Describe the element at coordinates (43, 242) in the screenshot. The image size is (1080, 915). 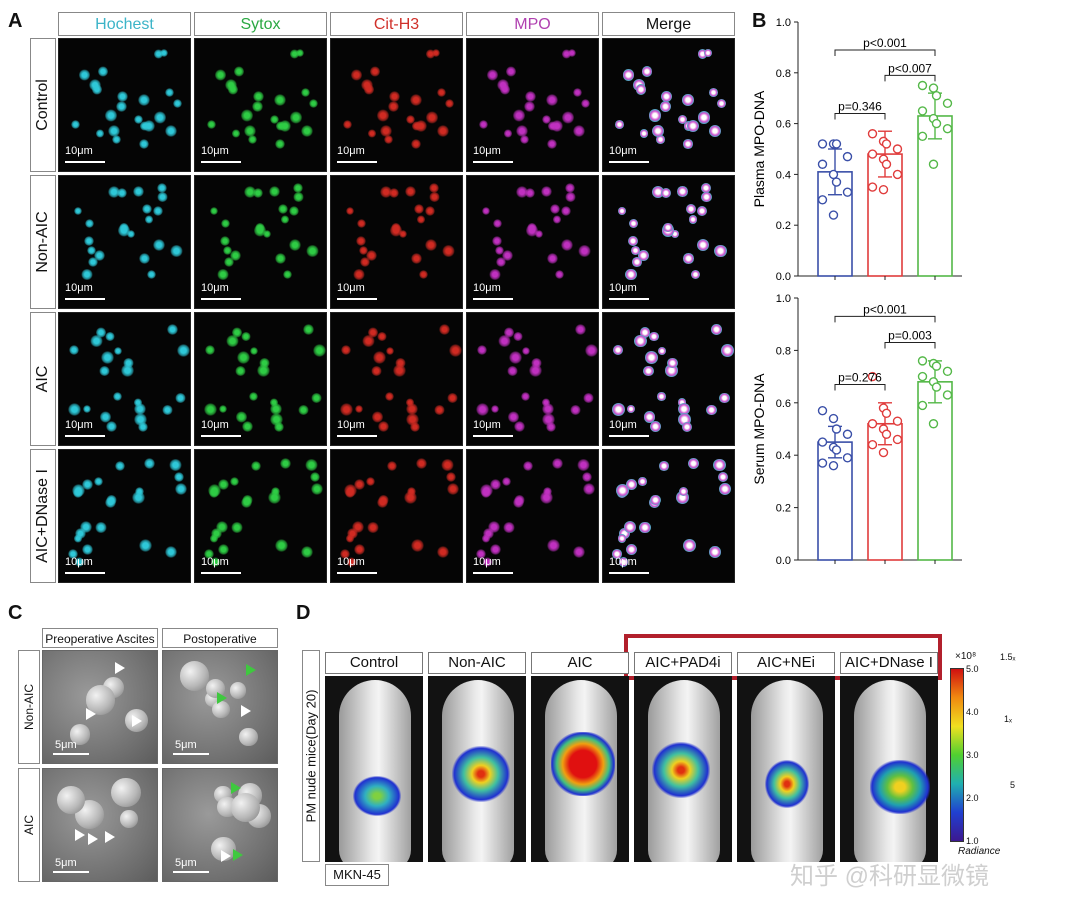
I see `row-header-1: Non-AIC` at that location.